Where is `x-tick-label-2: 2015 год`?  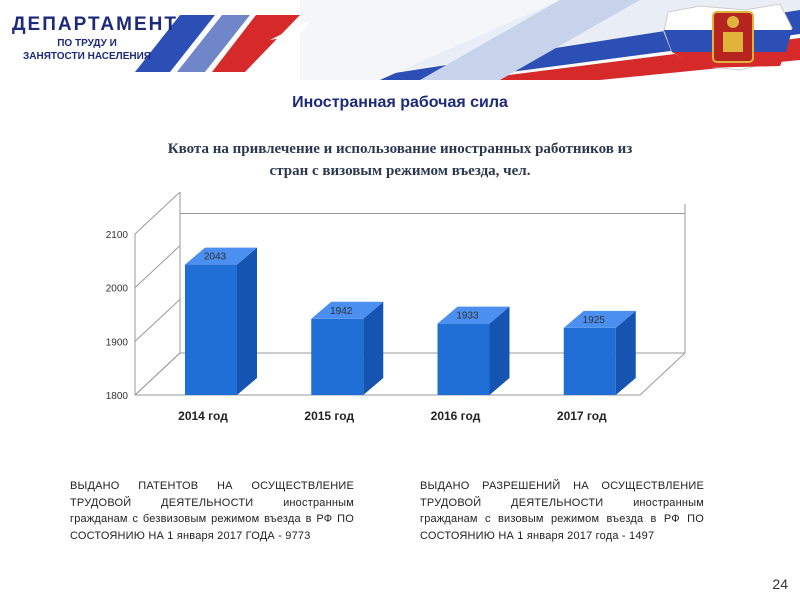
x-tick-label-2: 2015 год is located at coordinates (329, 416).